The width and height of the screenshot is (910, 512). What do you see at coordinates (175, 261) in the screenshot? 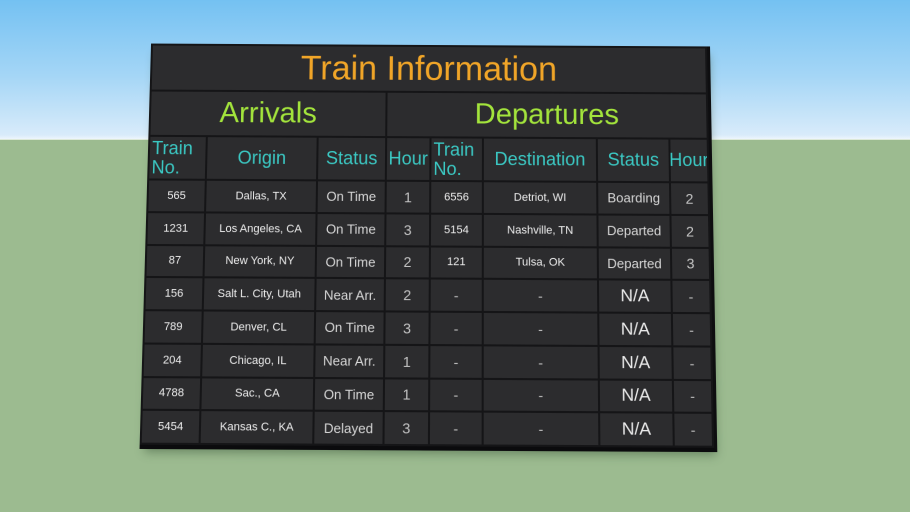
I see `arrival-train-no-cell: 87` at bounding box center [175, 261].